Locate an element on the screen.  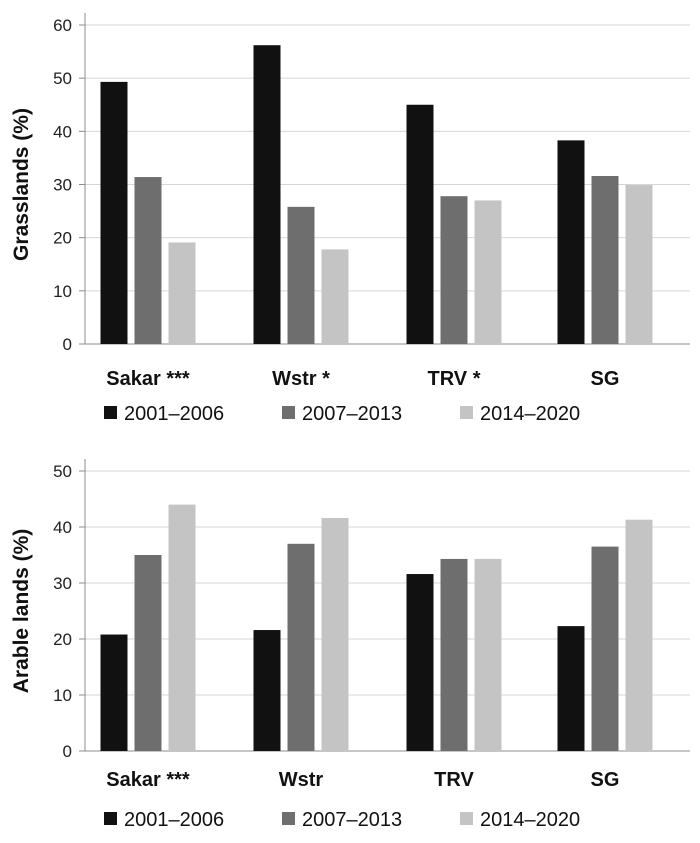
x-category-label: Wstr is located at coordinates (301, 780).